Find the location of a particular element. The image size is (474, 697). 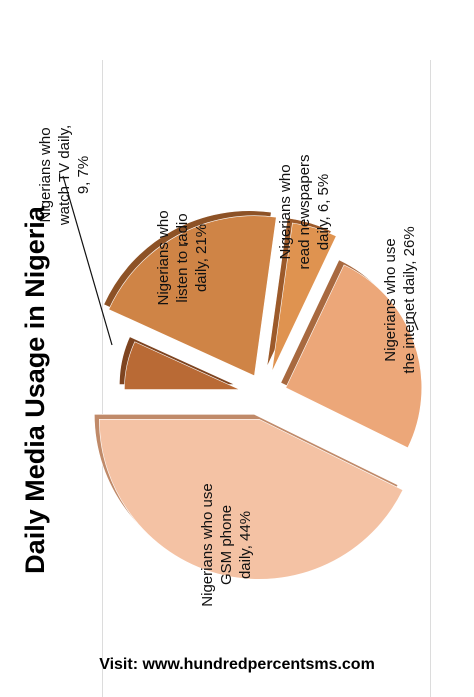

slice-label-2-line-0: Nigerians who is located at coordinates (285, 211).